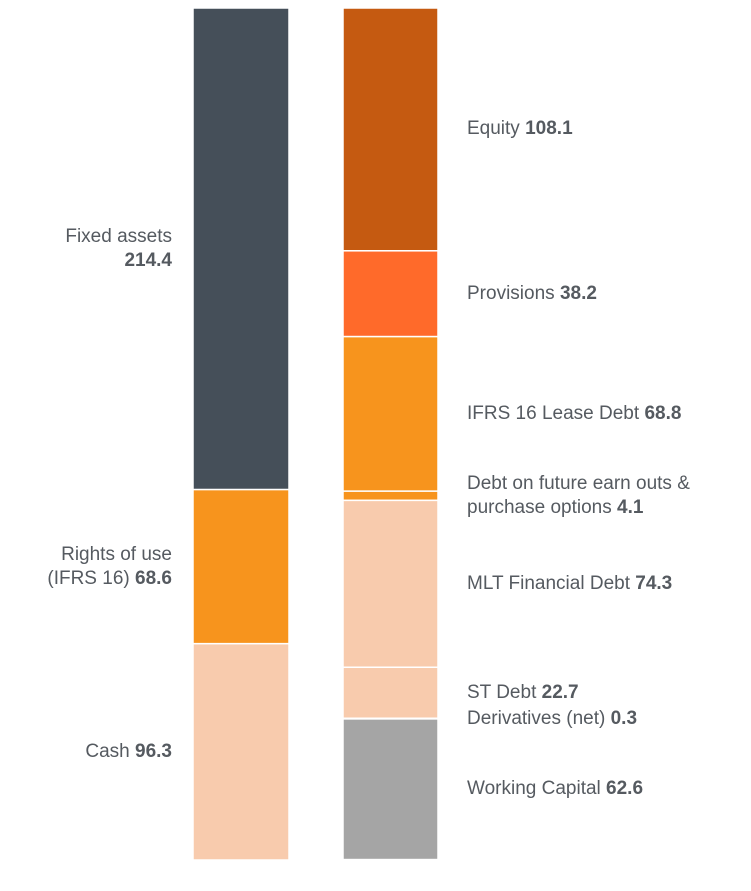 The height and width of the screenshot is (891, 751). What do you see at coordinates (630, 507) in the screenshot?
I see `segment-value: 4.1` at bounding box center [630, 507].